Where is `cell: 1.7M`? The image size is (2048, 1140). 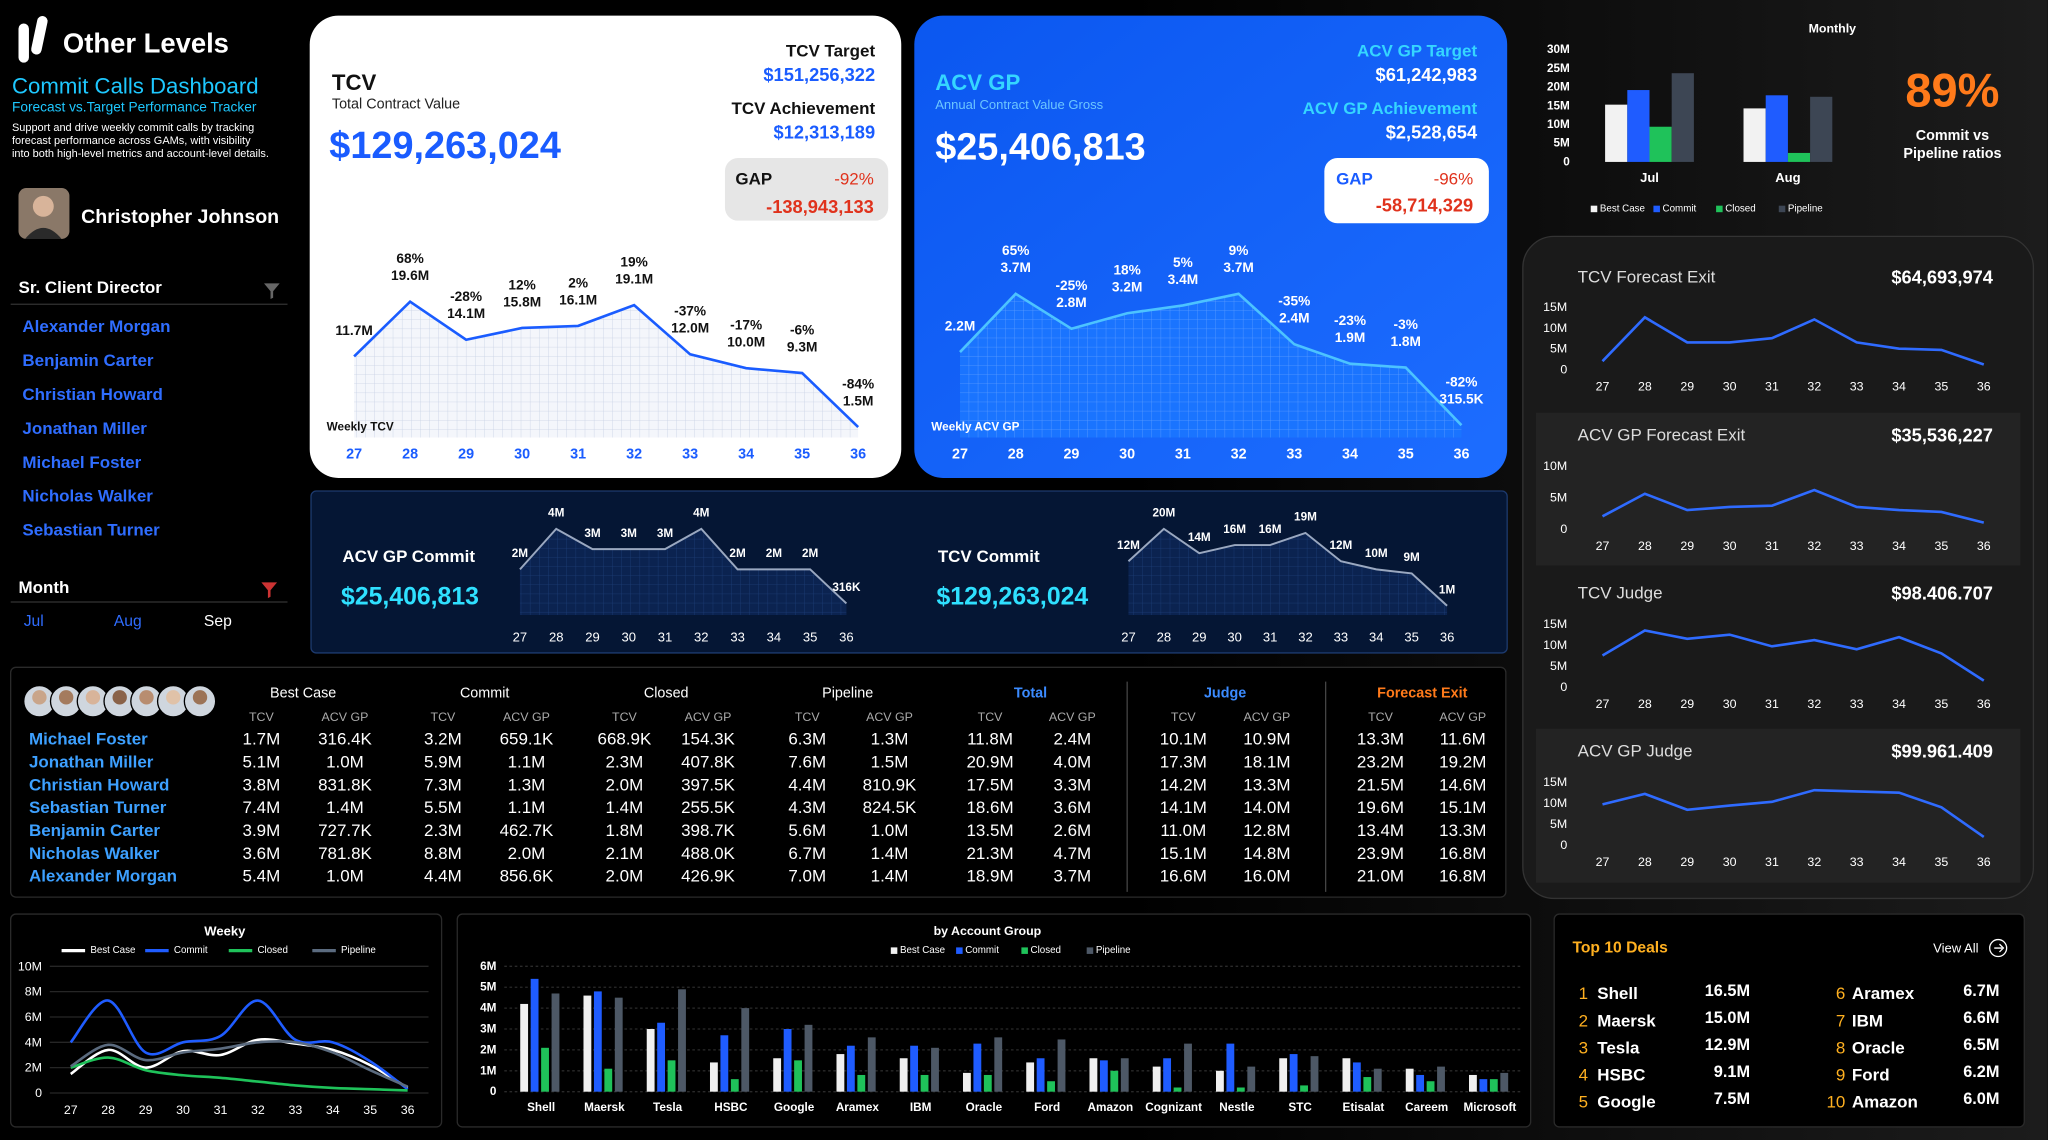 cell: 1.7M is located at coordinates (262, 739).